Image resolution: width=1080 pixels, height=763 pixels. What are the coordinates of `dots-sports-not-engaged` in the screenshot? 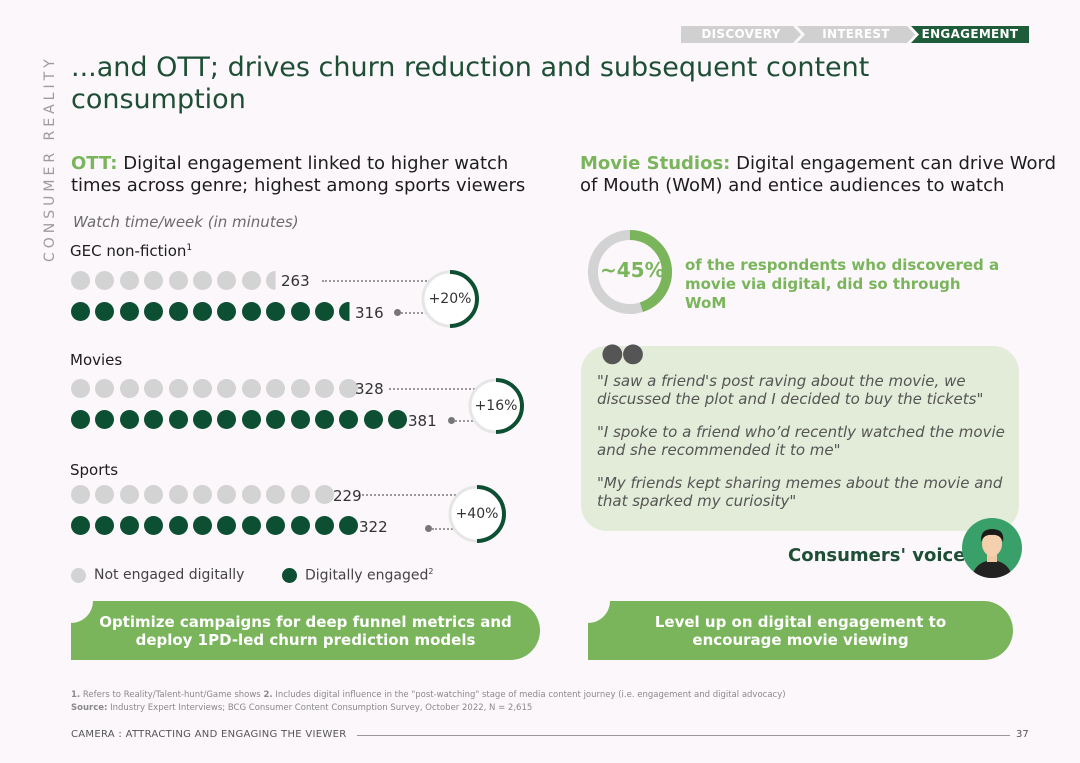 It's located at (202, 494).